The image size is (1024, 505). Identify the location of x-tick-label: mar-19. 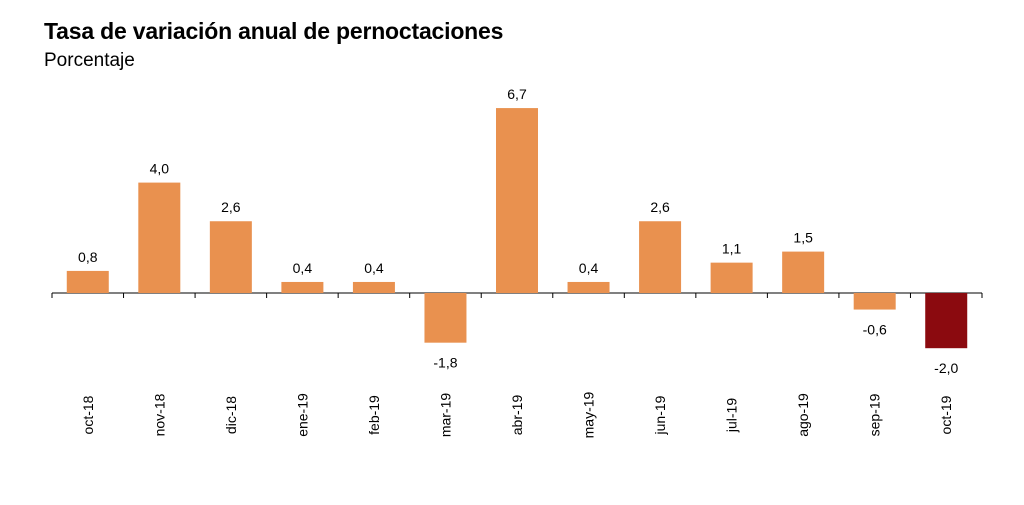
(445, 415).